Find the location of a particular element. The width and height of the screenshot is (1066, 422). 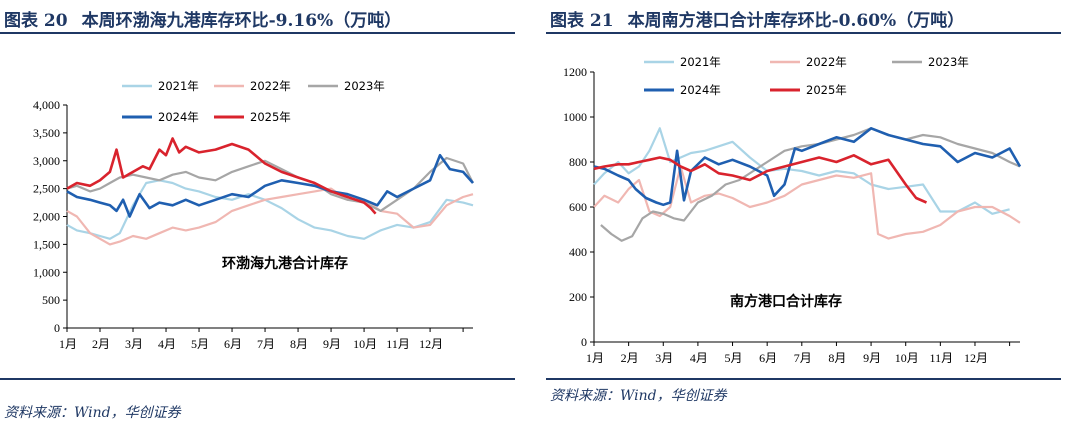

y-tick-label: 400 is located at coordinates (578, 252).